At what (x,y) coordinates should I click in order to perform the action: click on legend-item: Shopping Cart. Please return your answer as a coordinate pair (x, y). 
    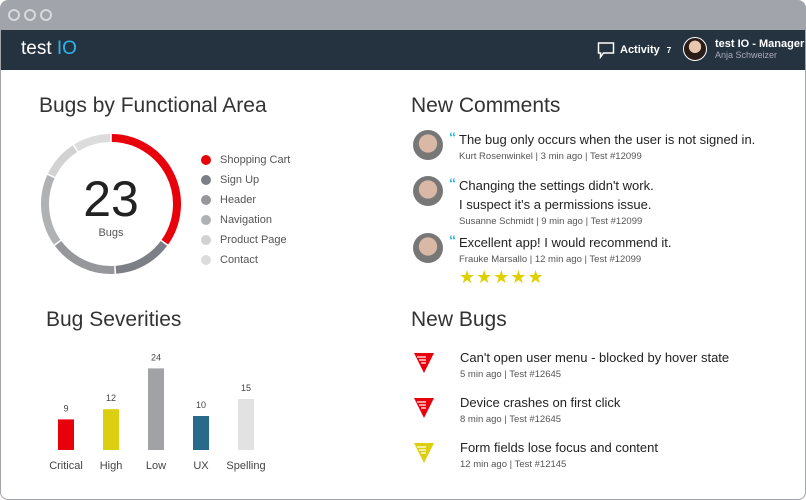
    Looking at the image, I should click on (245, 160).